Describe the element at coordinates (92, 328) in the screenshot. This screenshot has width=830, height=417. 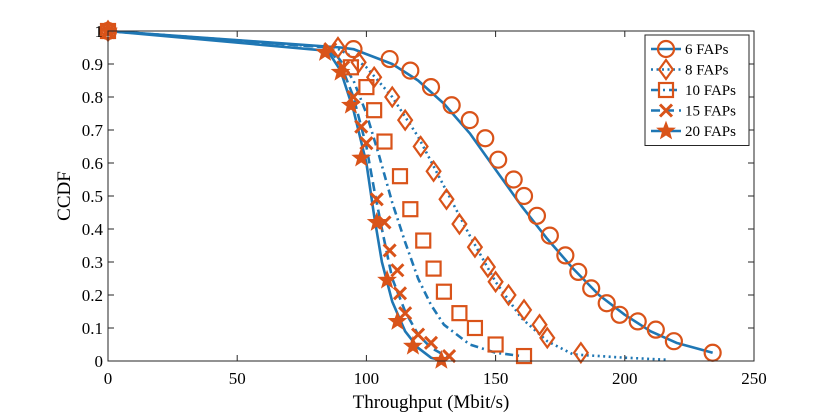
I see `y-tick-label-1: 0.1` at that location.